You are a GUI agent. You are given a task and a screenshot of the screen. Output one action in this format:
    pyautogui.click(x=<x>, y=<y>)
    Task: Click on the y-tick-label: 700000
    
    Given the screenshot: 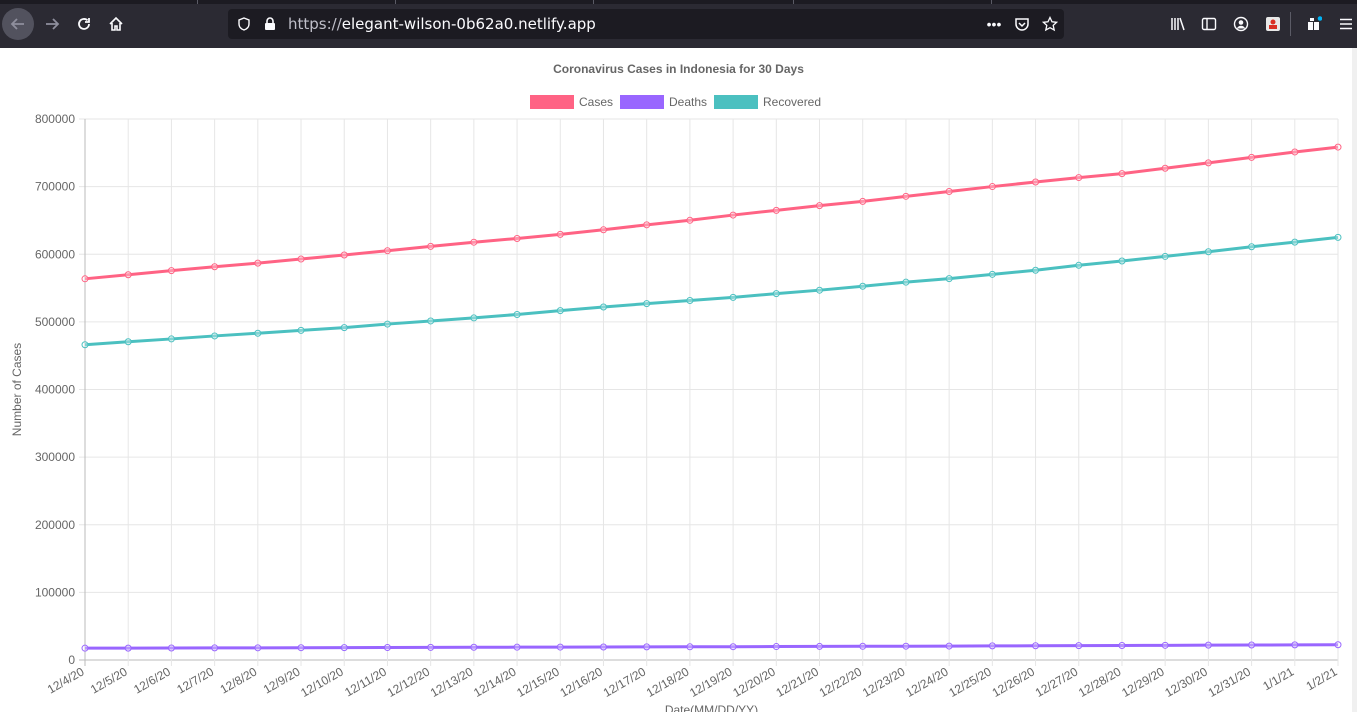 What is the action you would take?
    pyautogui.click(x=55, y=187)
    